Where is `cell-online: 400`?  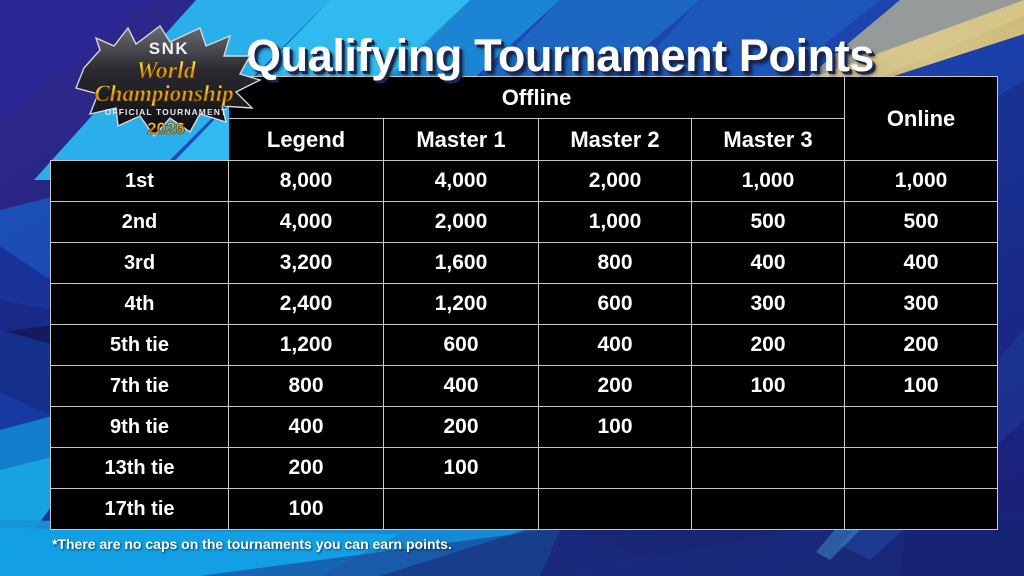 cell-online: 400 is located at coordinates (921, 263).